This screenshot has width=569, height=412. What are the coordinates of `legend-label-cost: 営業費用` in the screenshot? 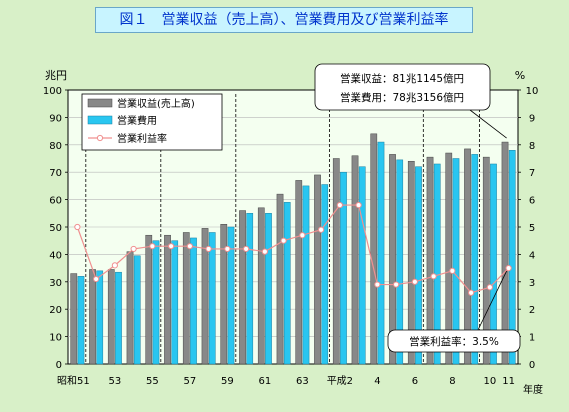 It's located at (137, 120).